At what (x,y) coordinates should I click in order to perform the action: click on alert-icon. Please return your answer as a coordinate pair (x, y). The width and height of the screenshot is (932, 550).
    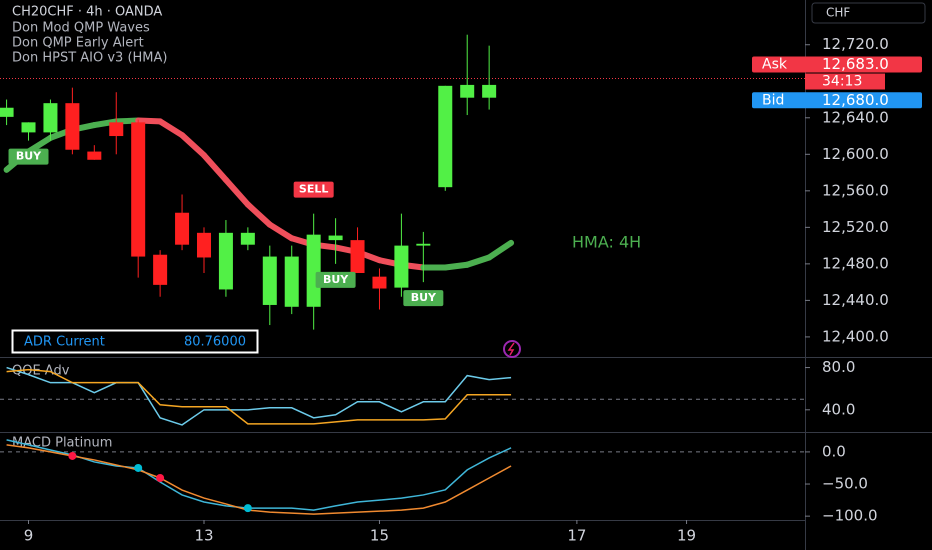
    Looking at the image, I should click on (512, 349).